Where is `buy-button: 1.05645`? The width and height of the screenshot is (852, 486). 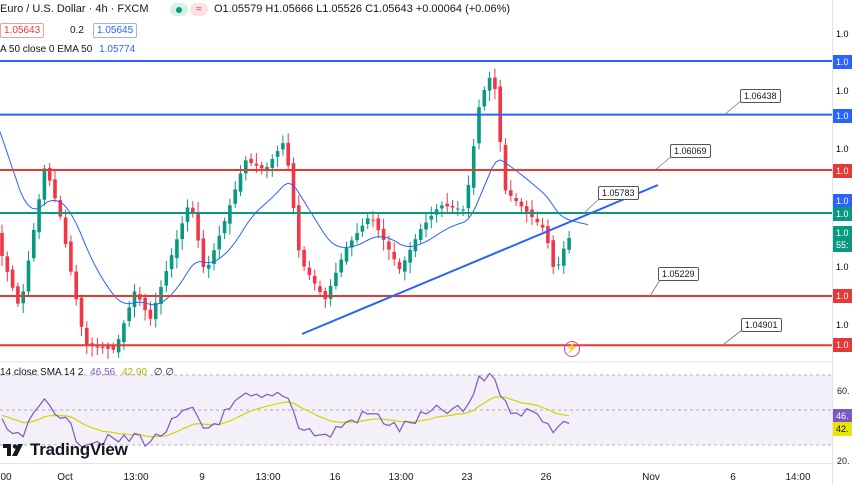
buy-button: 1.05645 is located at coordinates (115, 30).